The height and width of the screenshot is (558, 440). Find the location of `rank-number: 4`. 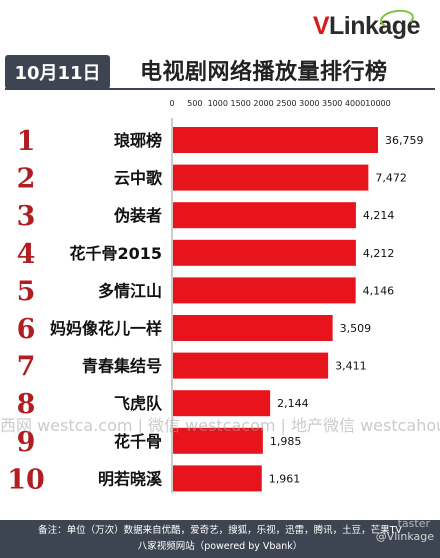

rank-number: 4 is located at coordinates (26, 254).